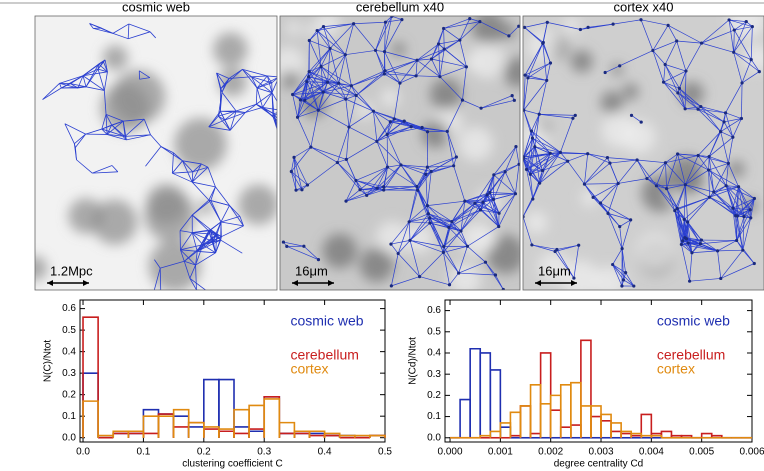 The width and height of the screenshot is (764, 471). What do you see at coordinates (701, 452) in the screenshot?
I see `x-tick-label: 0.005` at bounding box center [701, 452].